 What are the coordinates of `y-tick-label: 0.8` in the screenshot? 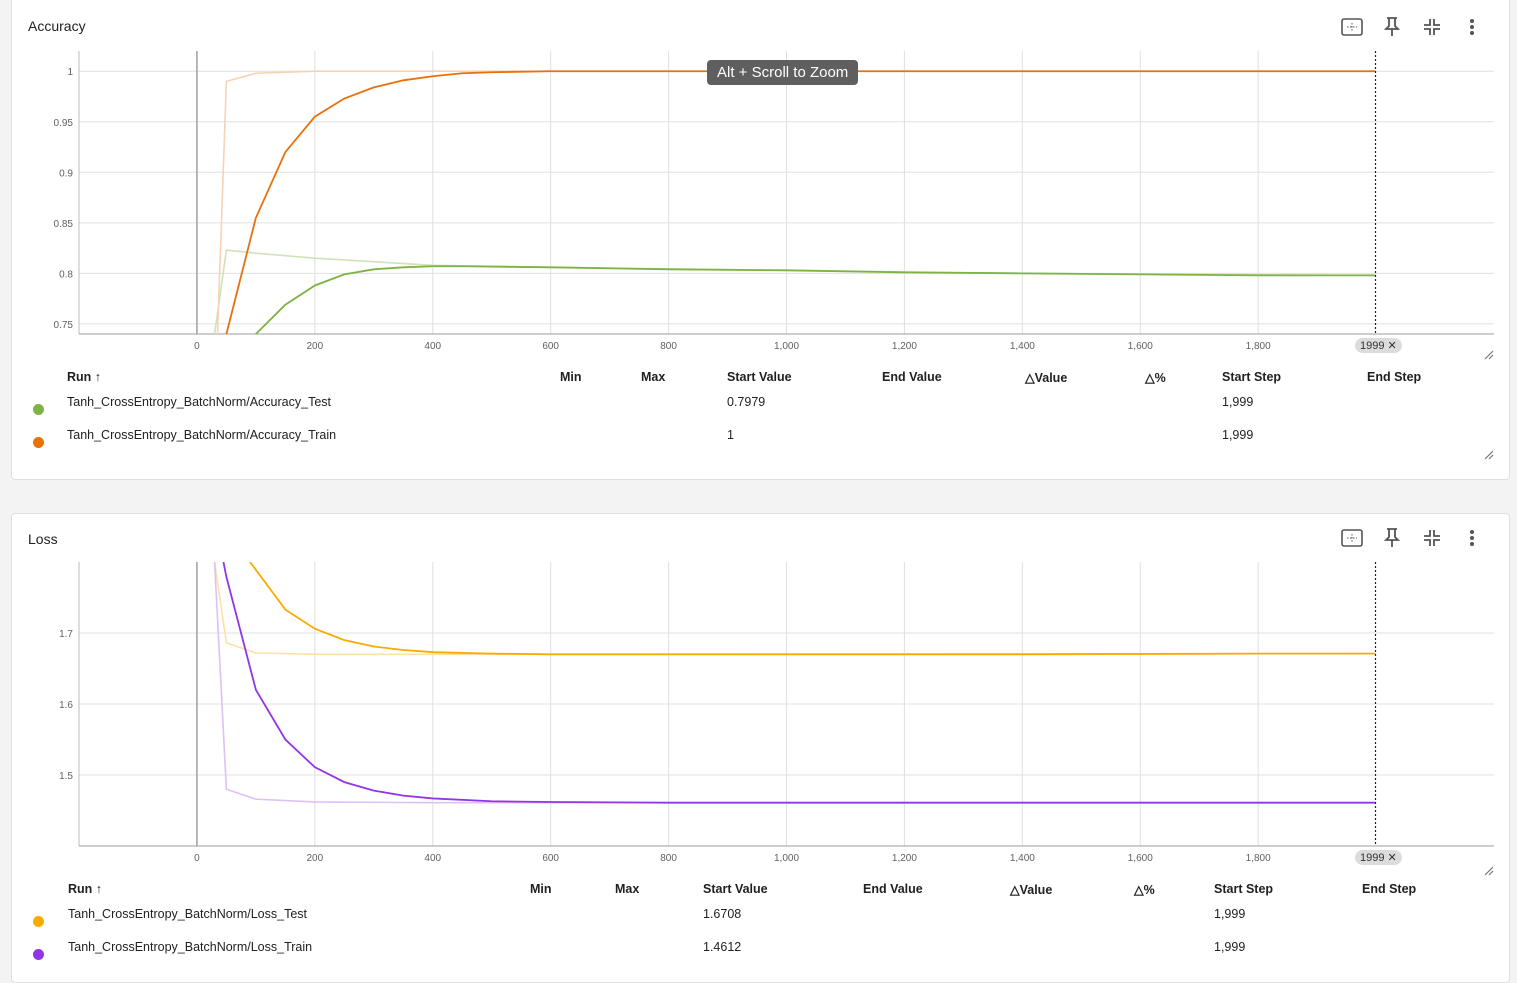 It's located at (66, 274).